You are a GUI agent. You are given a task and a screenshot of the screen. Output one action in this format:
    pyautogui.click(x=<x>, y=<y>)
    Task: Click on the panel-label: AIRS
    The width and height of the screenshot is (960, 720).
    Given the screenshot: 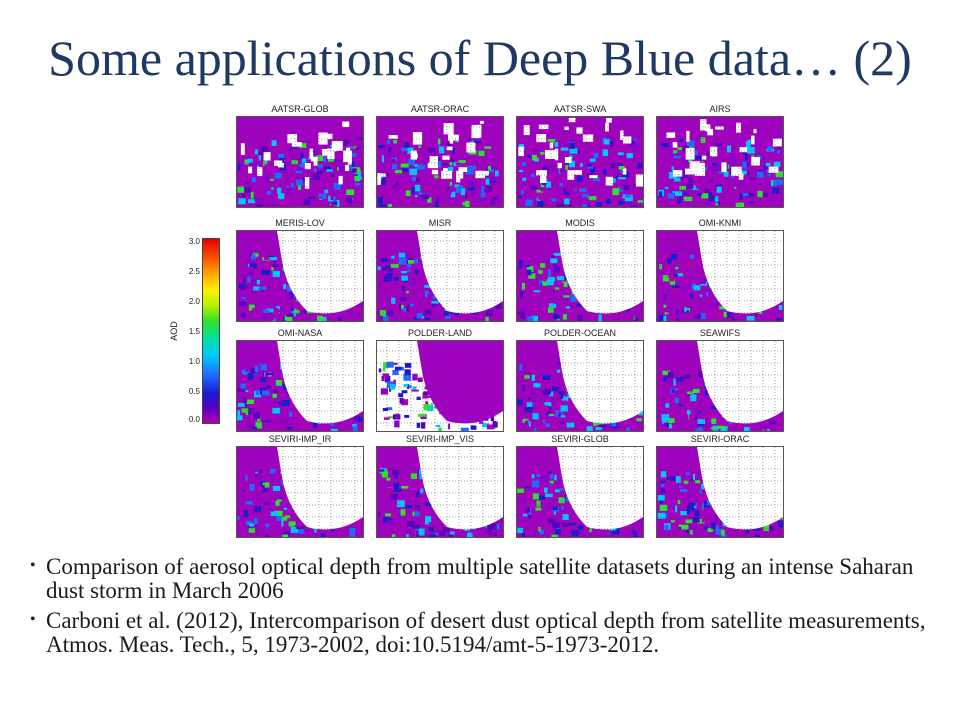 What is the action you would take?
    pyautogui.click(x=720, y=109)
    